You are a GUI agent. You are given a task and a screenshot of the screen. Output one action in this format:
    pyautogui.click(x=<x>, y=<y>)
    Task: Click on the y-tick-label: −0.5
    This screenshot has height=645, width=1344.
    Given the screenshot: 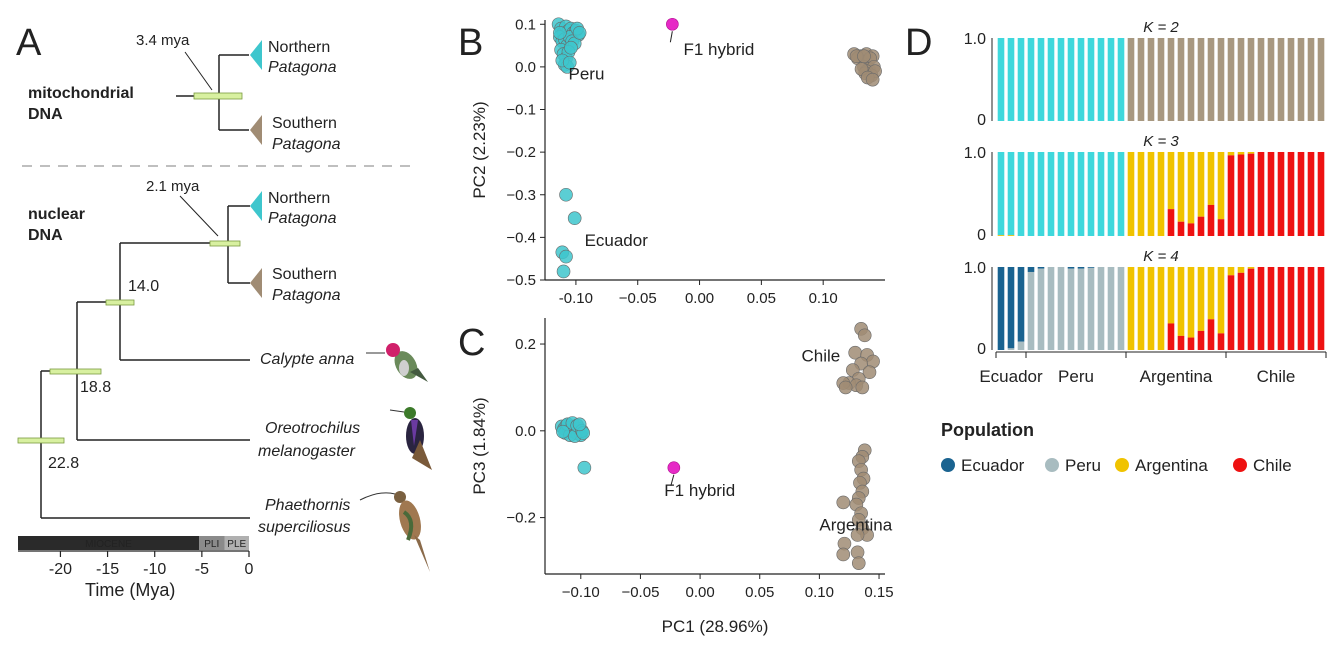 What is the action you would take?
    pyautogui.click(x=521, y=280)
    